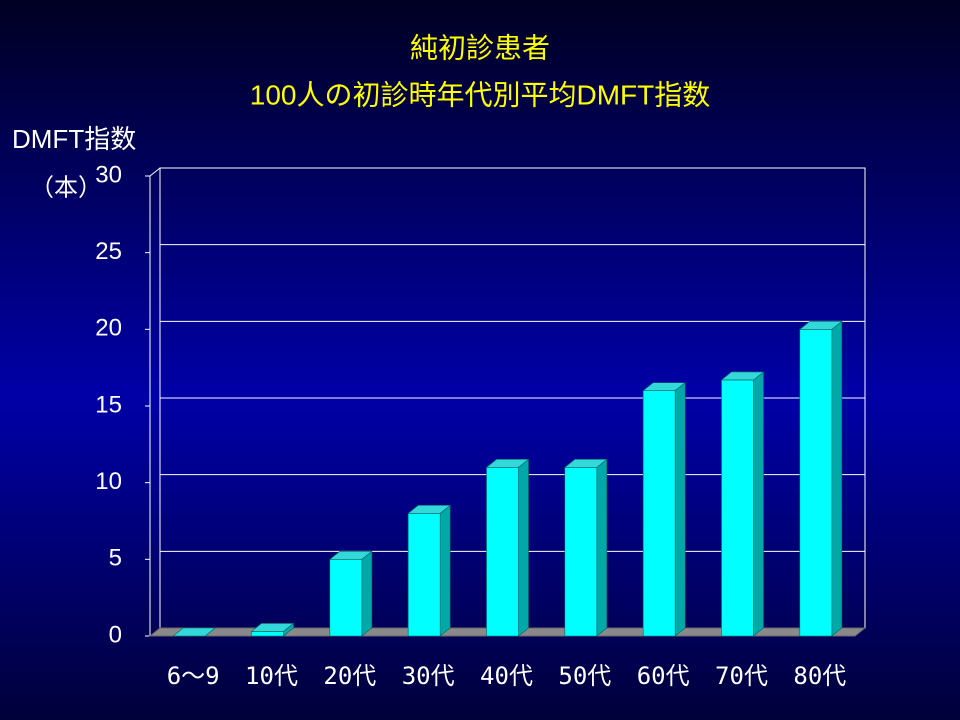 The width and height of the screenshot is (960, 720). Describe the element at coordinates (74, 139) in the screenshot. I see `y-axis-label: DMFT指数` at that location.